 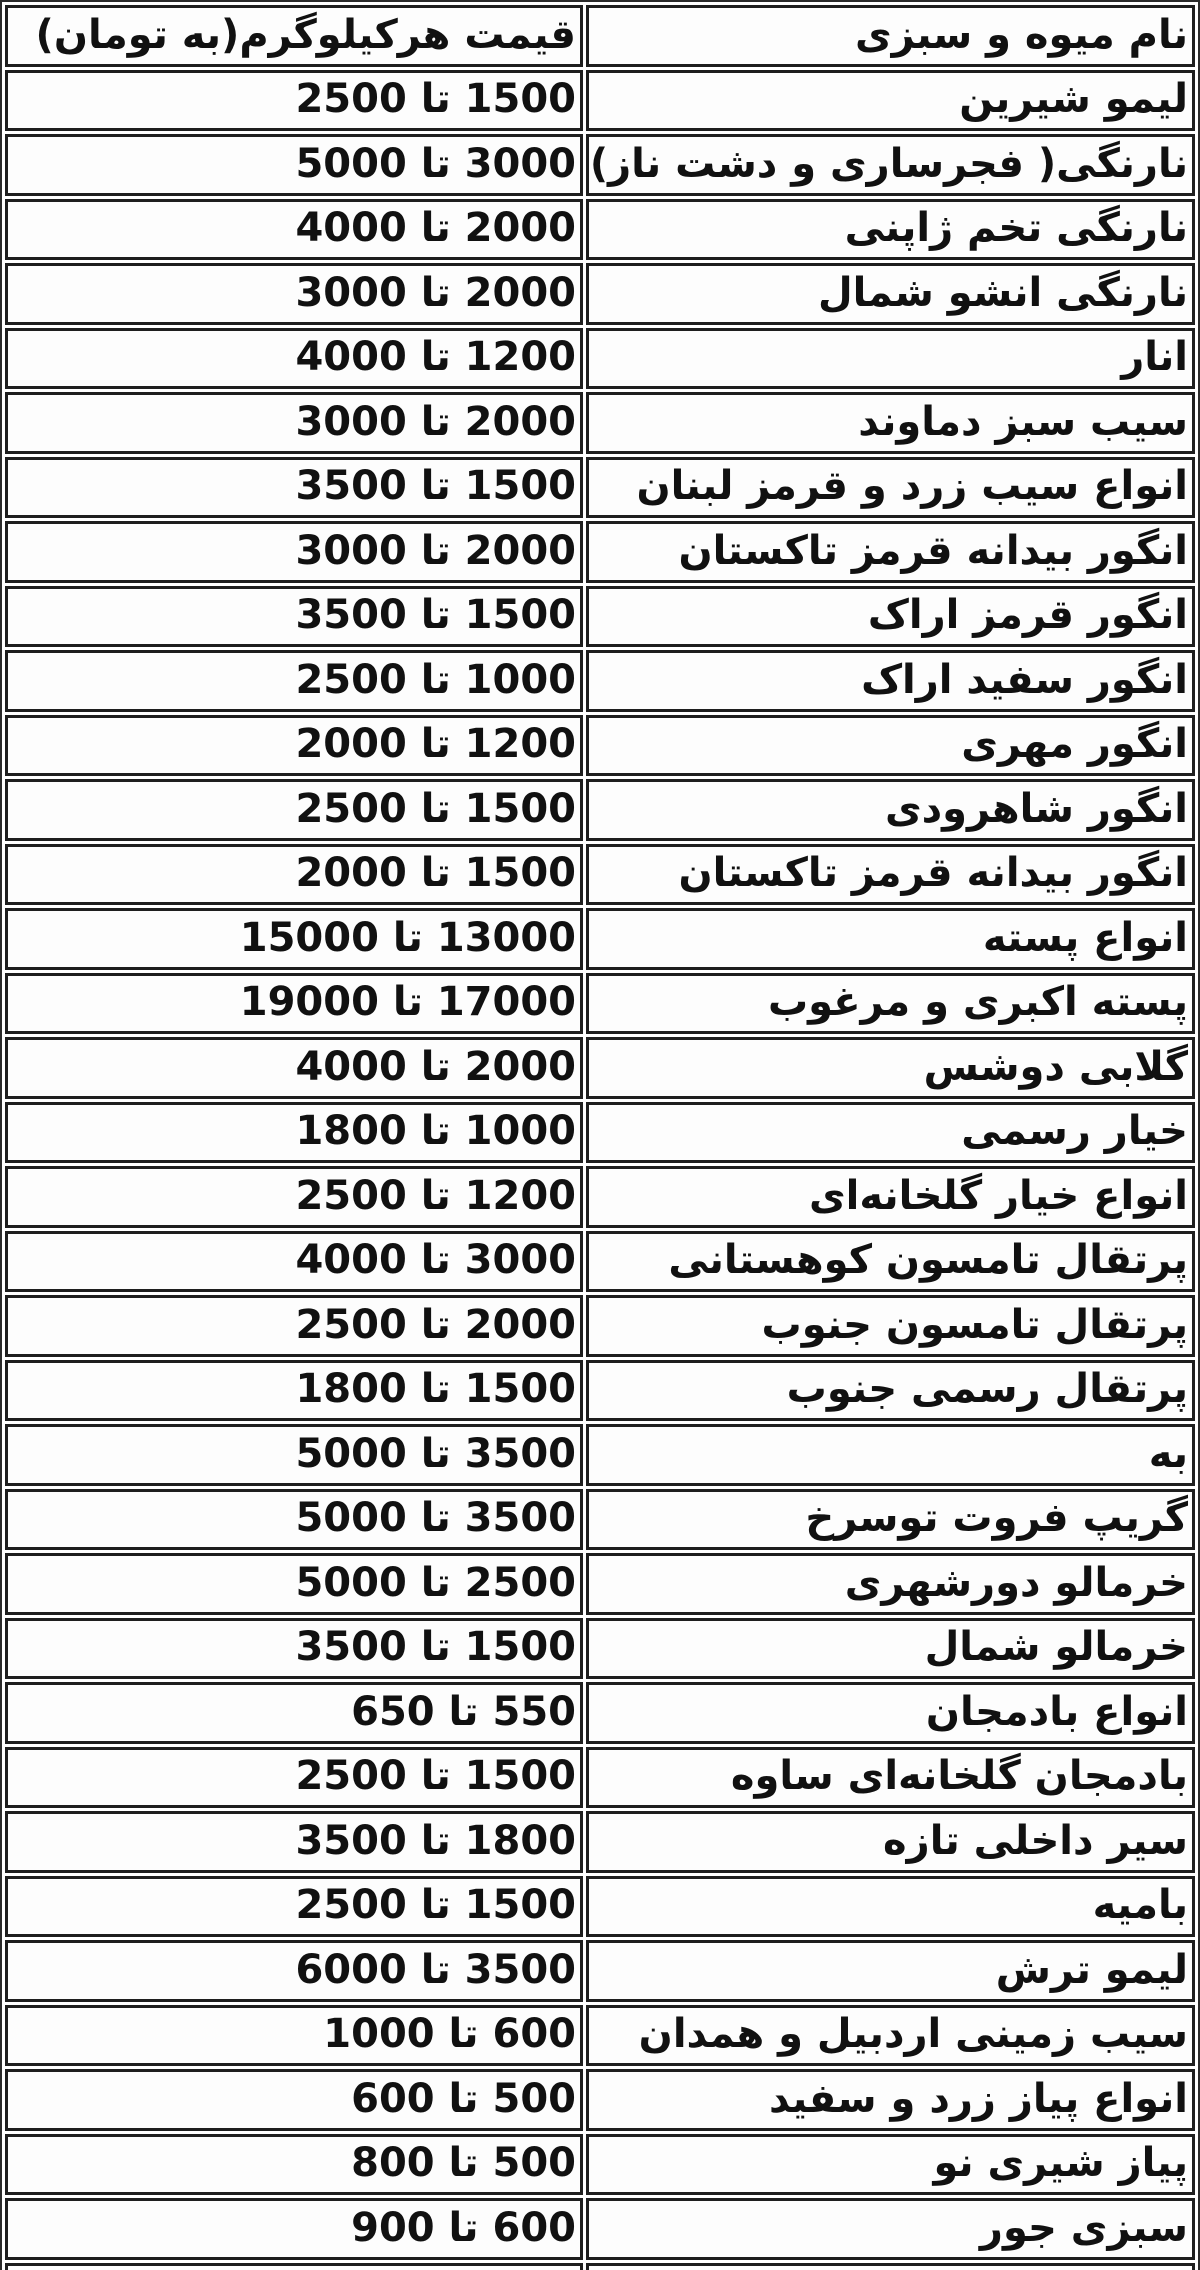 I want to click on table-row: گریپ فروت توسرخ 3500 تا 5000, so click(x=600, y=1519).